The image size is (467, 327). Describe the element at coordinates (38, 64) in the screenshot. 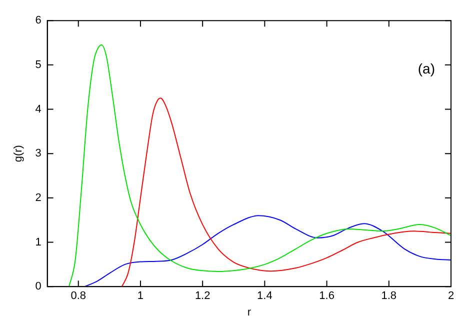

I see `y-tick-label: 5` at that location.